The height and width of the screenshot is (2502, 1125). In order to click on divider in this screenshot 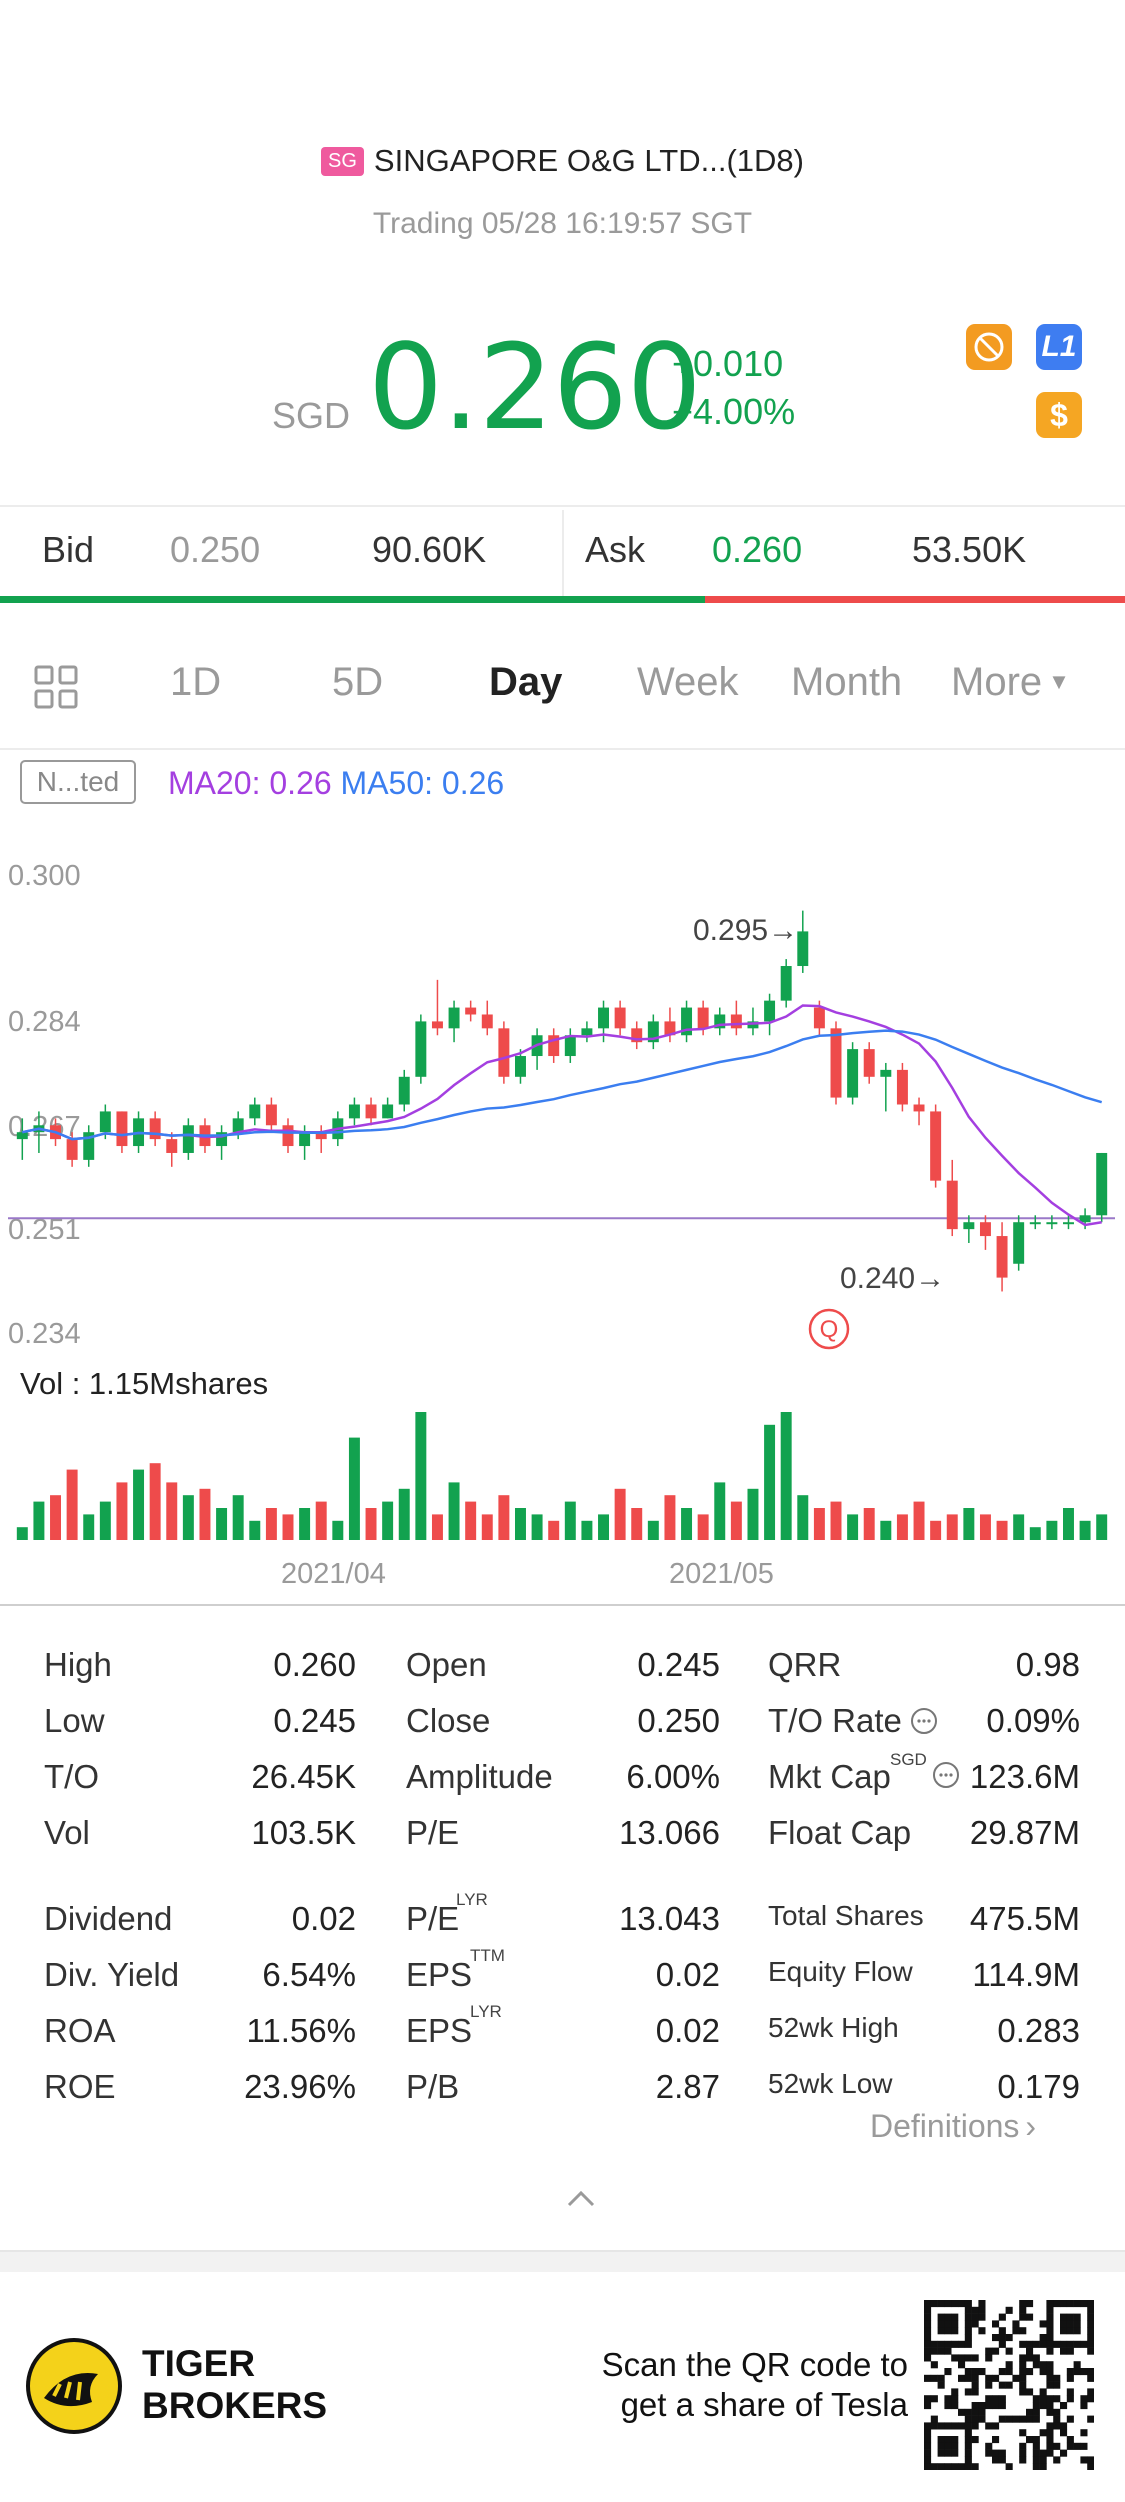, I will do `click(562, 749)`.